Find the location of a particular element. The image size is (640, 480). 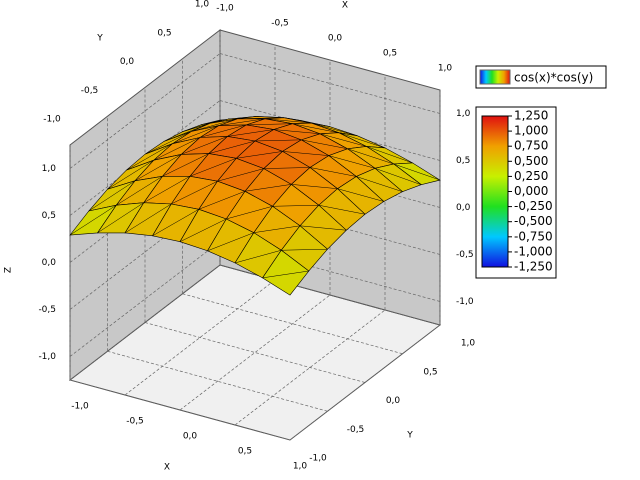

colorbar-label: 1,250 is located at coordinates (531, 116).